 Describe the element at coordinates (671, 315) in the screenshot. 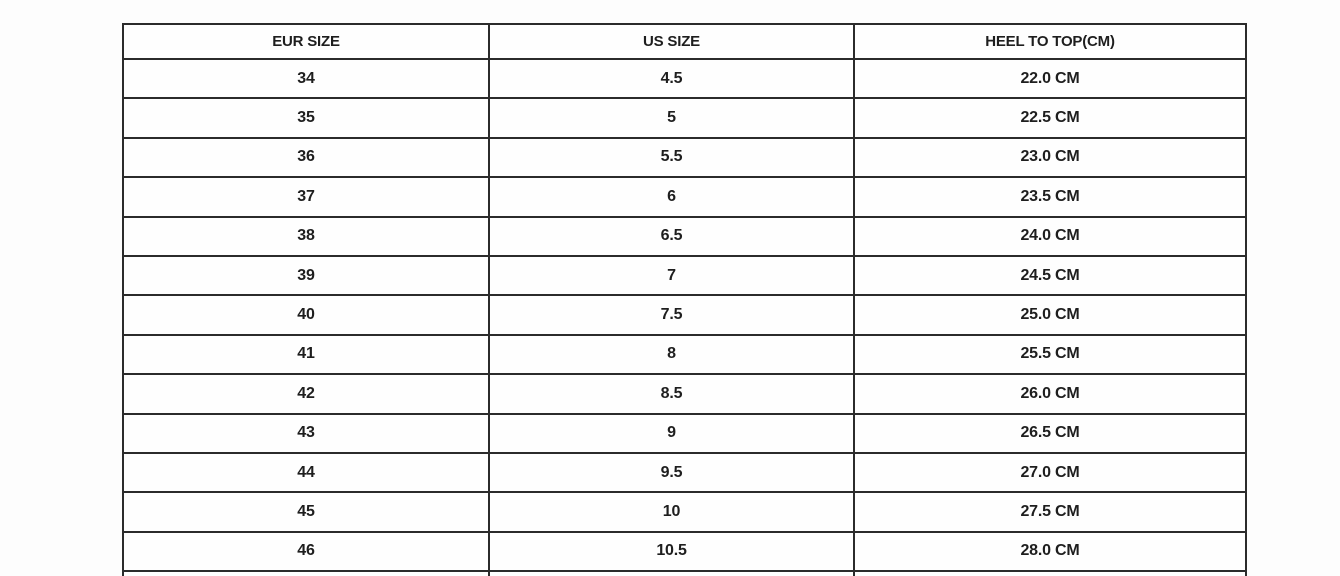

I see `cell-us-size: 7.5` at that location.